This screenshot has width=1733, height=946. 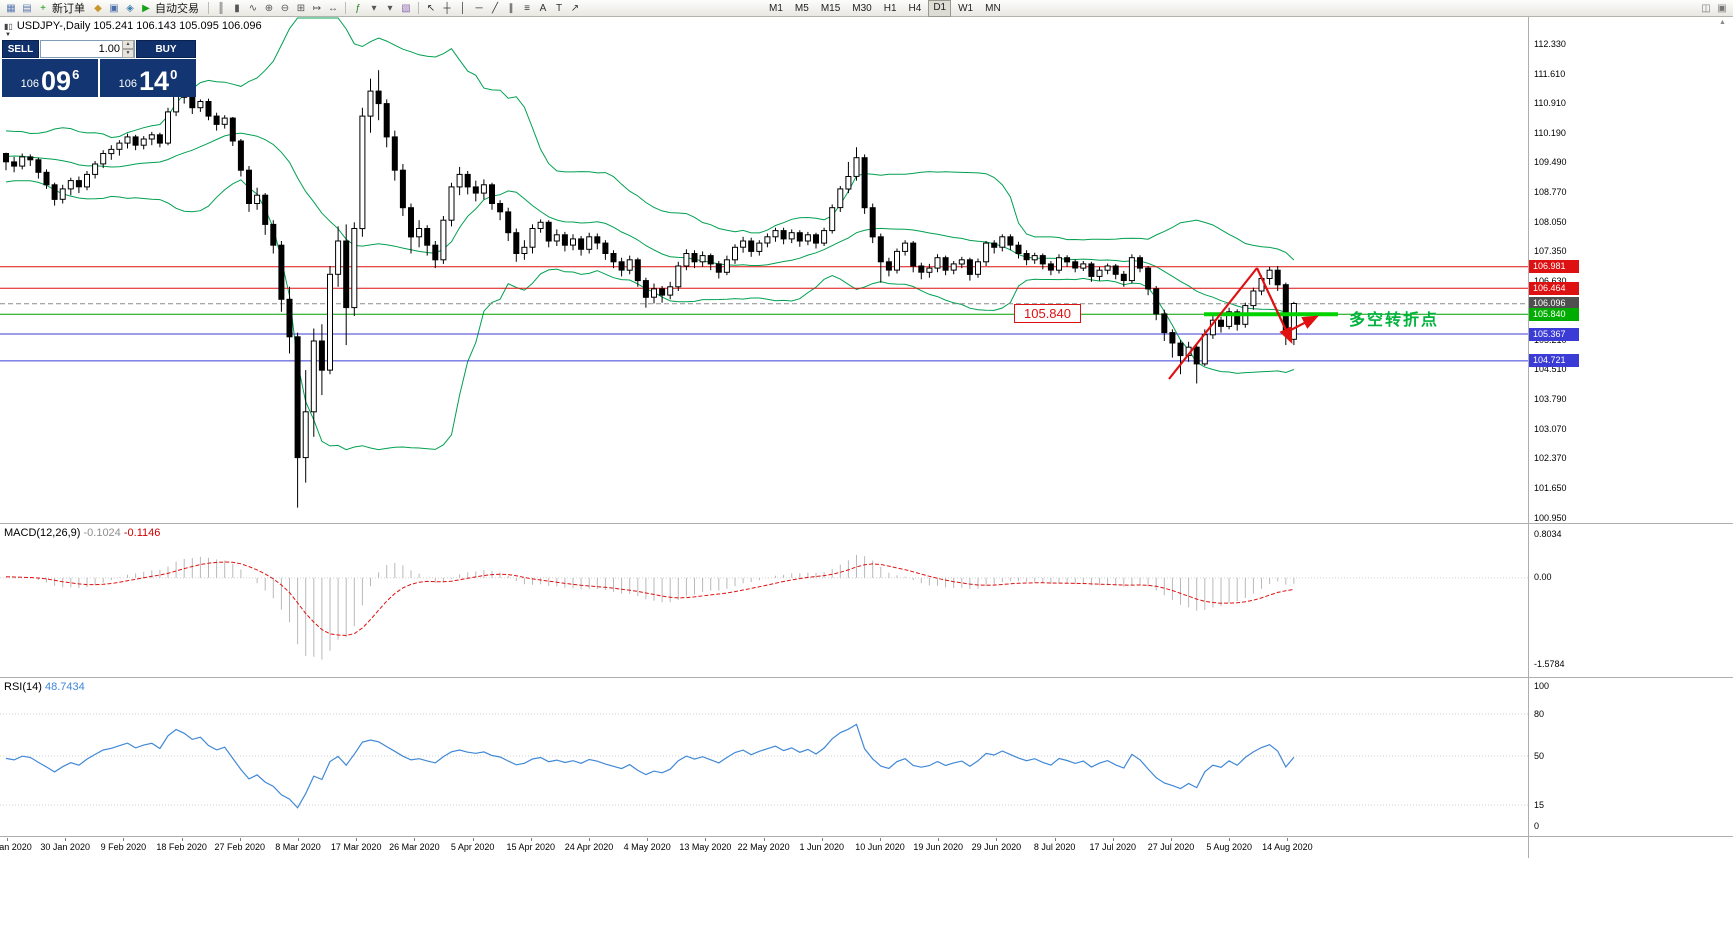 I want to click on indicators-dropdown-icon: ▾, so click(x=374, y=8).